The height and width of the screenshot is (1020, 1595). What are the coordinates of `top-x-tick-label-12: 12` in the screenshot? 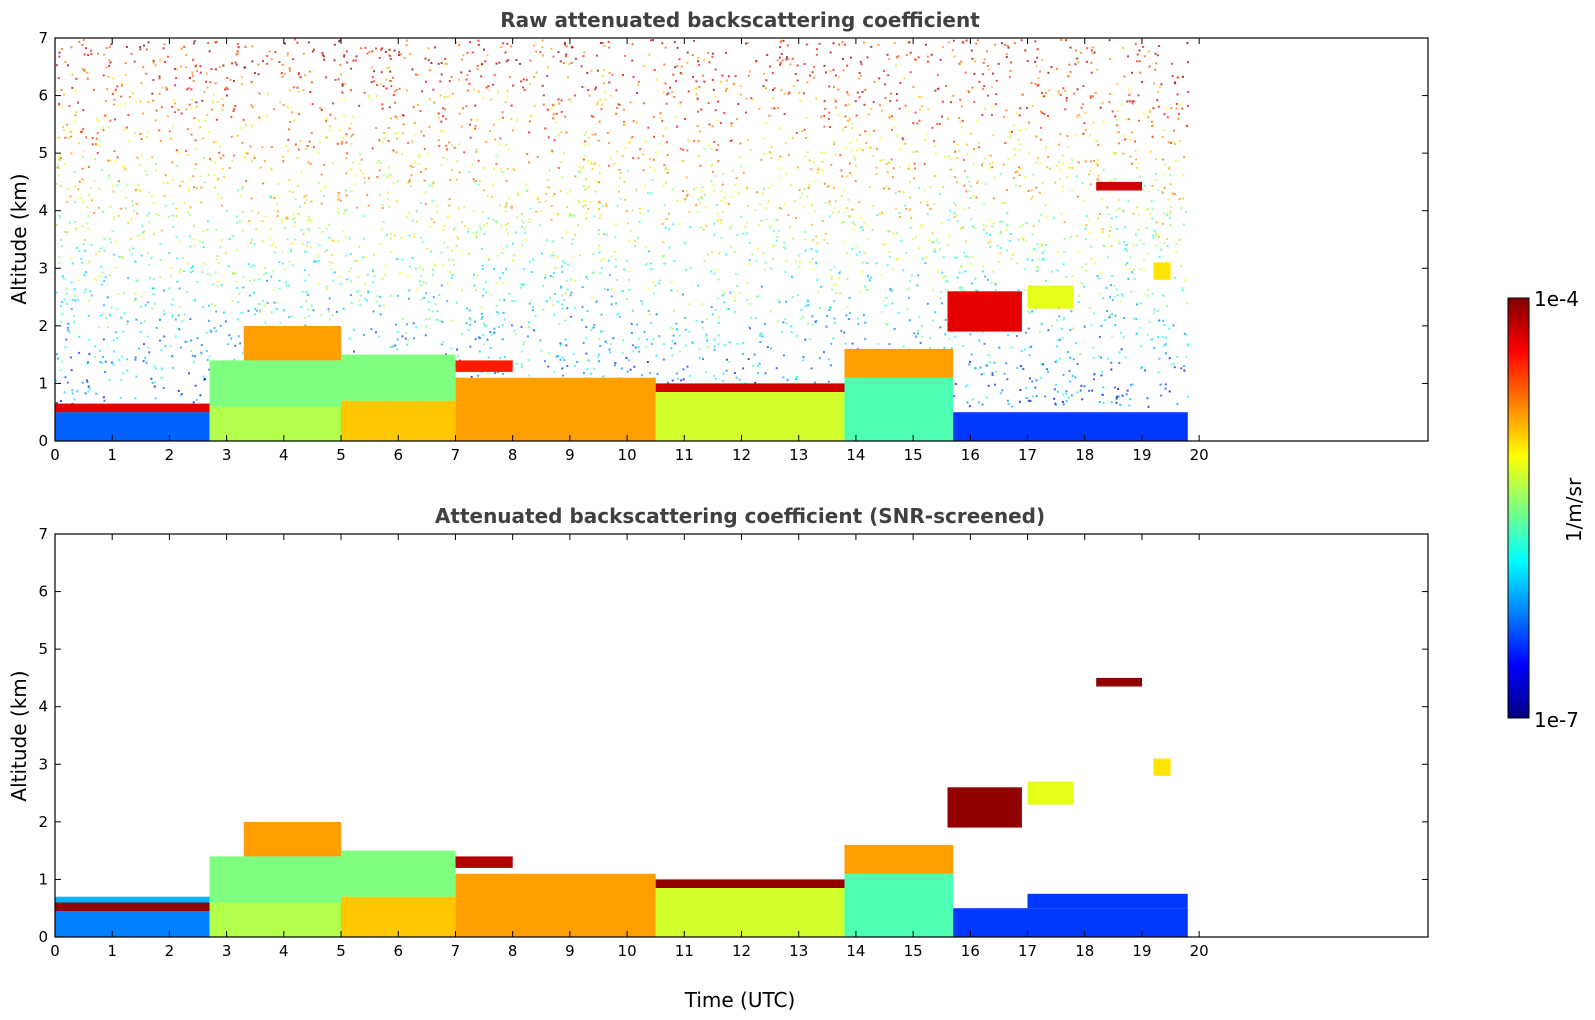 It's located at (741, 455).